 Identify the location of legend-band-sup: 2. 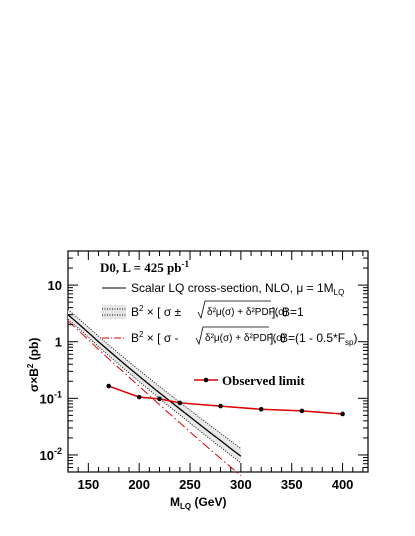
(141, 308).